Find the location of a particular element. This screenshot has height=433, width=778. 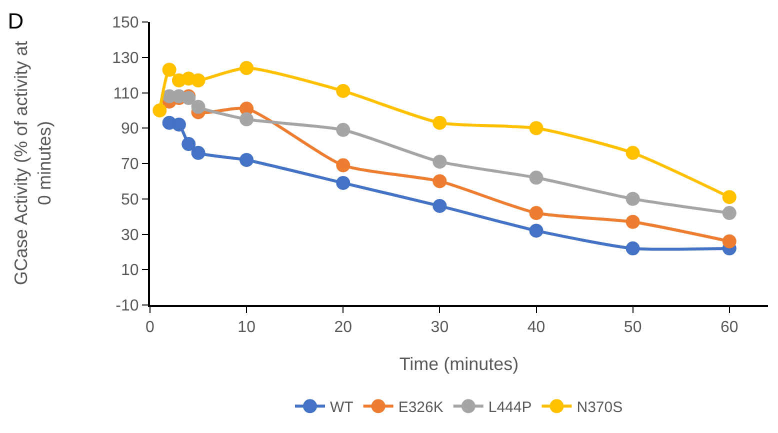

y-axis-title: GCase Activity (% of activity at 0 minutes) is located at coordinates (32, 163).